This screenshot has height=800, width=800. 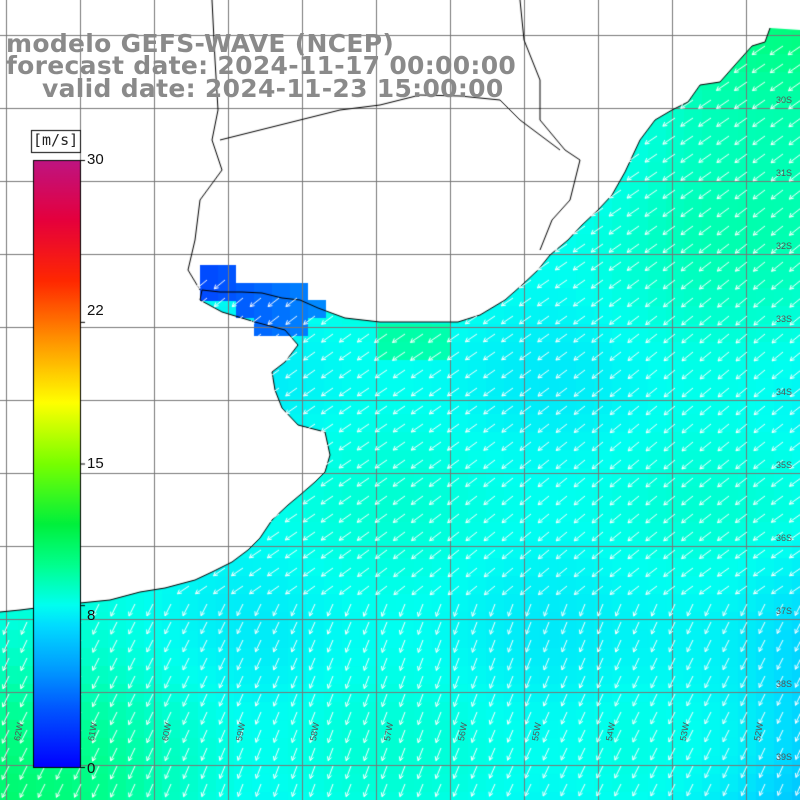 What do you see at coordinates (783, 246) in the screenshot?
I see `lat-label: 32S` at bounding box center [783, 246].